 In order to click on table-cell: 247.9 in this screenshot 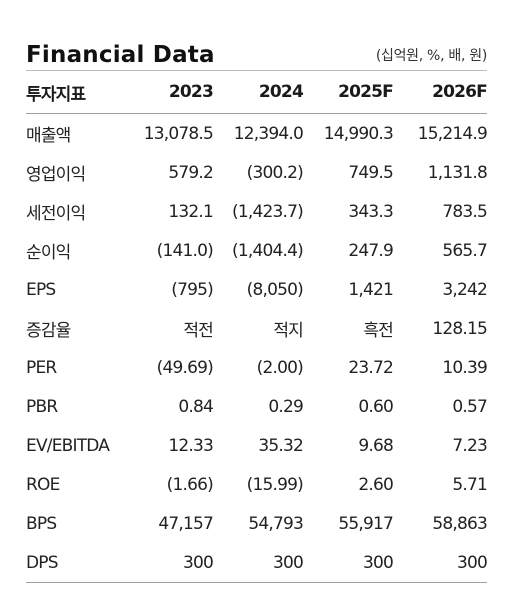, I will do `click(370, 250)`.